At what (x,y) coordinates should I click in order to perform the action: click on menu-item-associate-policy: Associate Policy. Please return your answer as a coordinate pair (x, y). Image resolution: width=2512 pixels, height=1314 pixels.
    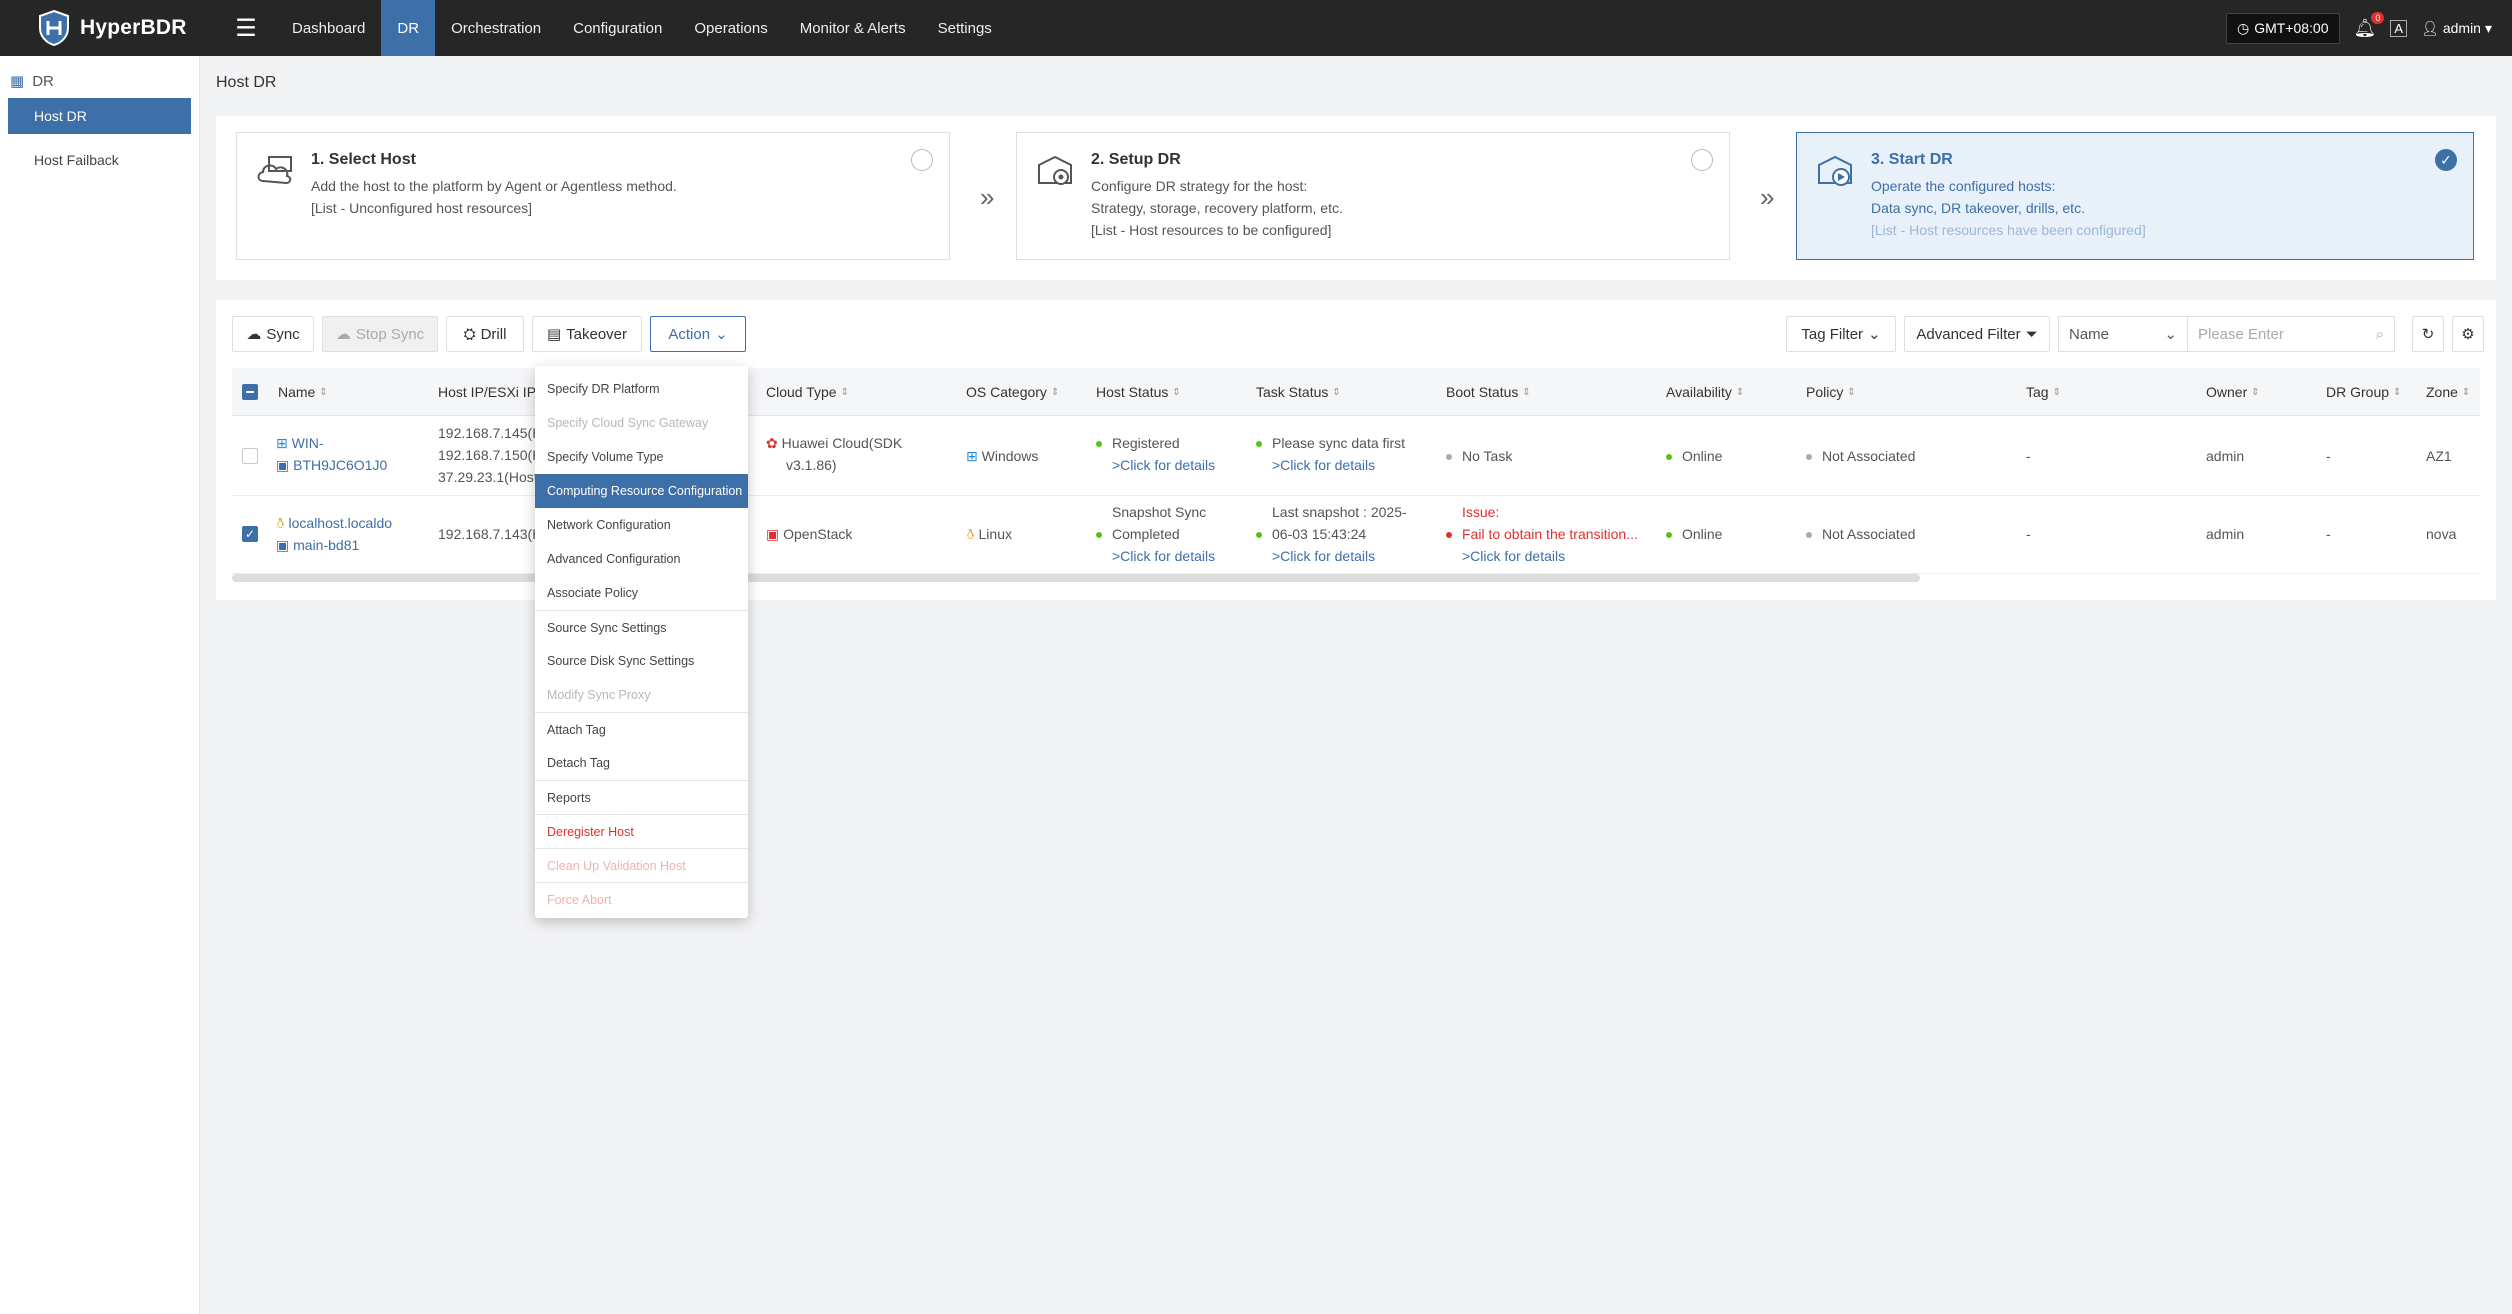
    Looking at the image, I should click on (593, 593).